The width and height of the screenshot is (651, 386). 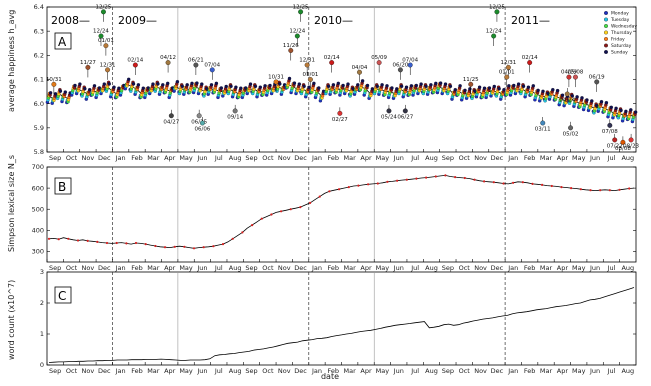 I want to click on event-label: 06/25, so click(x=199, y=122).